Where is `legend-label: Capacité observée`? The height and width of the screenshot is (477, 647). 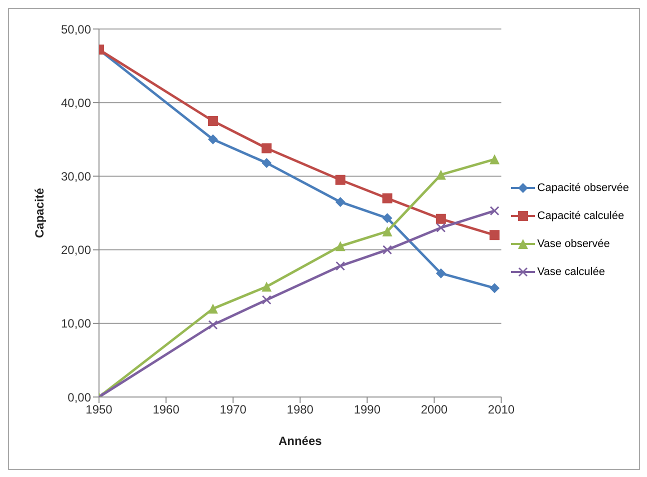 legend-label: Capacité observée is located at coordinates (583, 188).